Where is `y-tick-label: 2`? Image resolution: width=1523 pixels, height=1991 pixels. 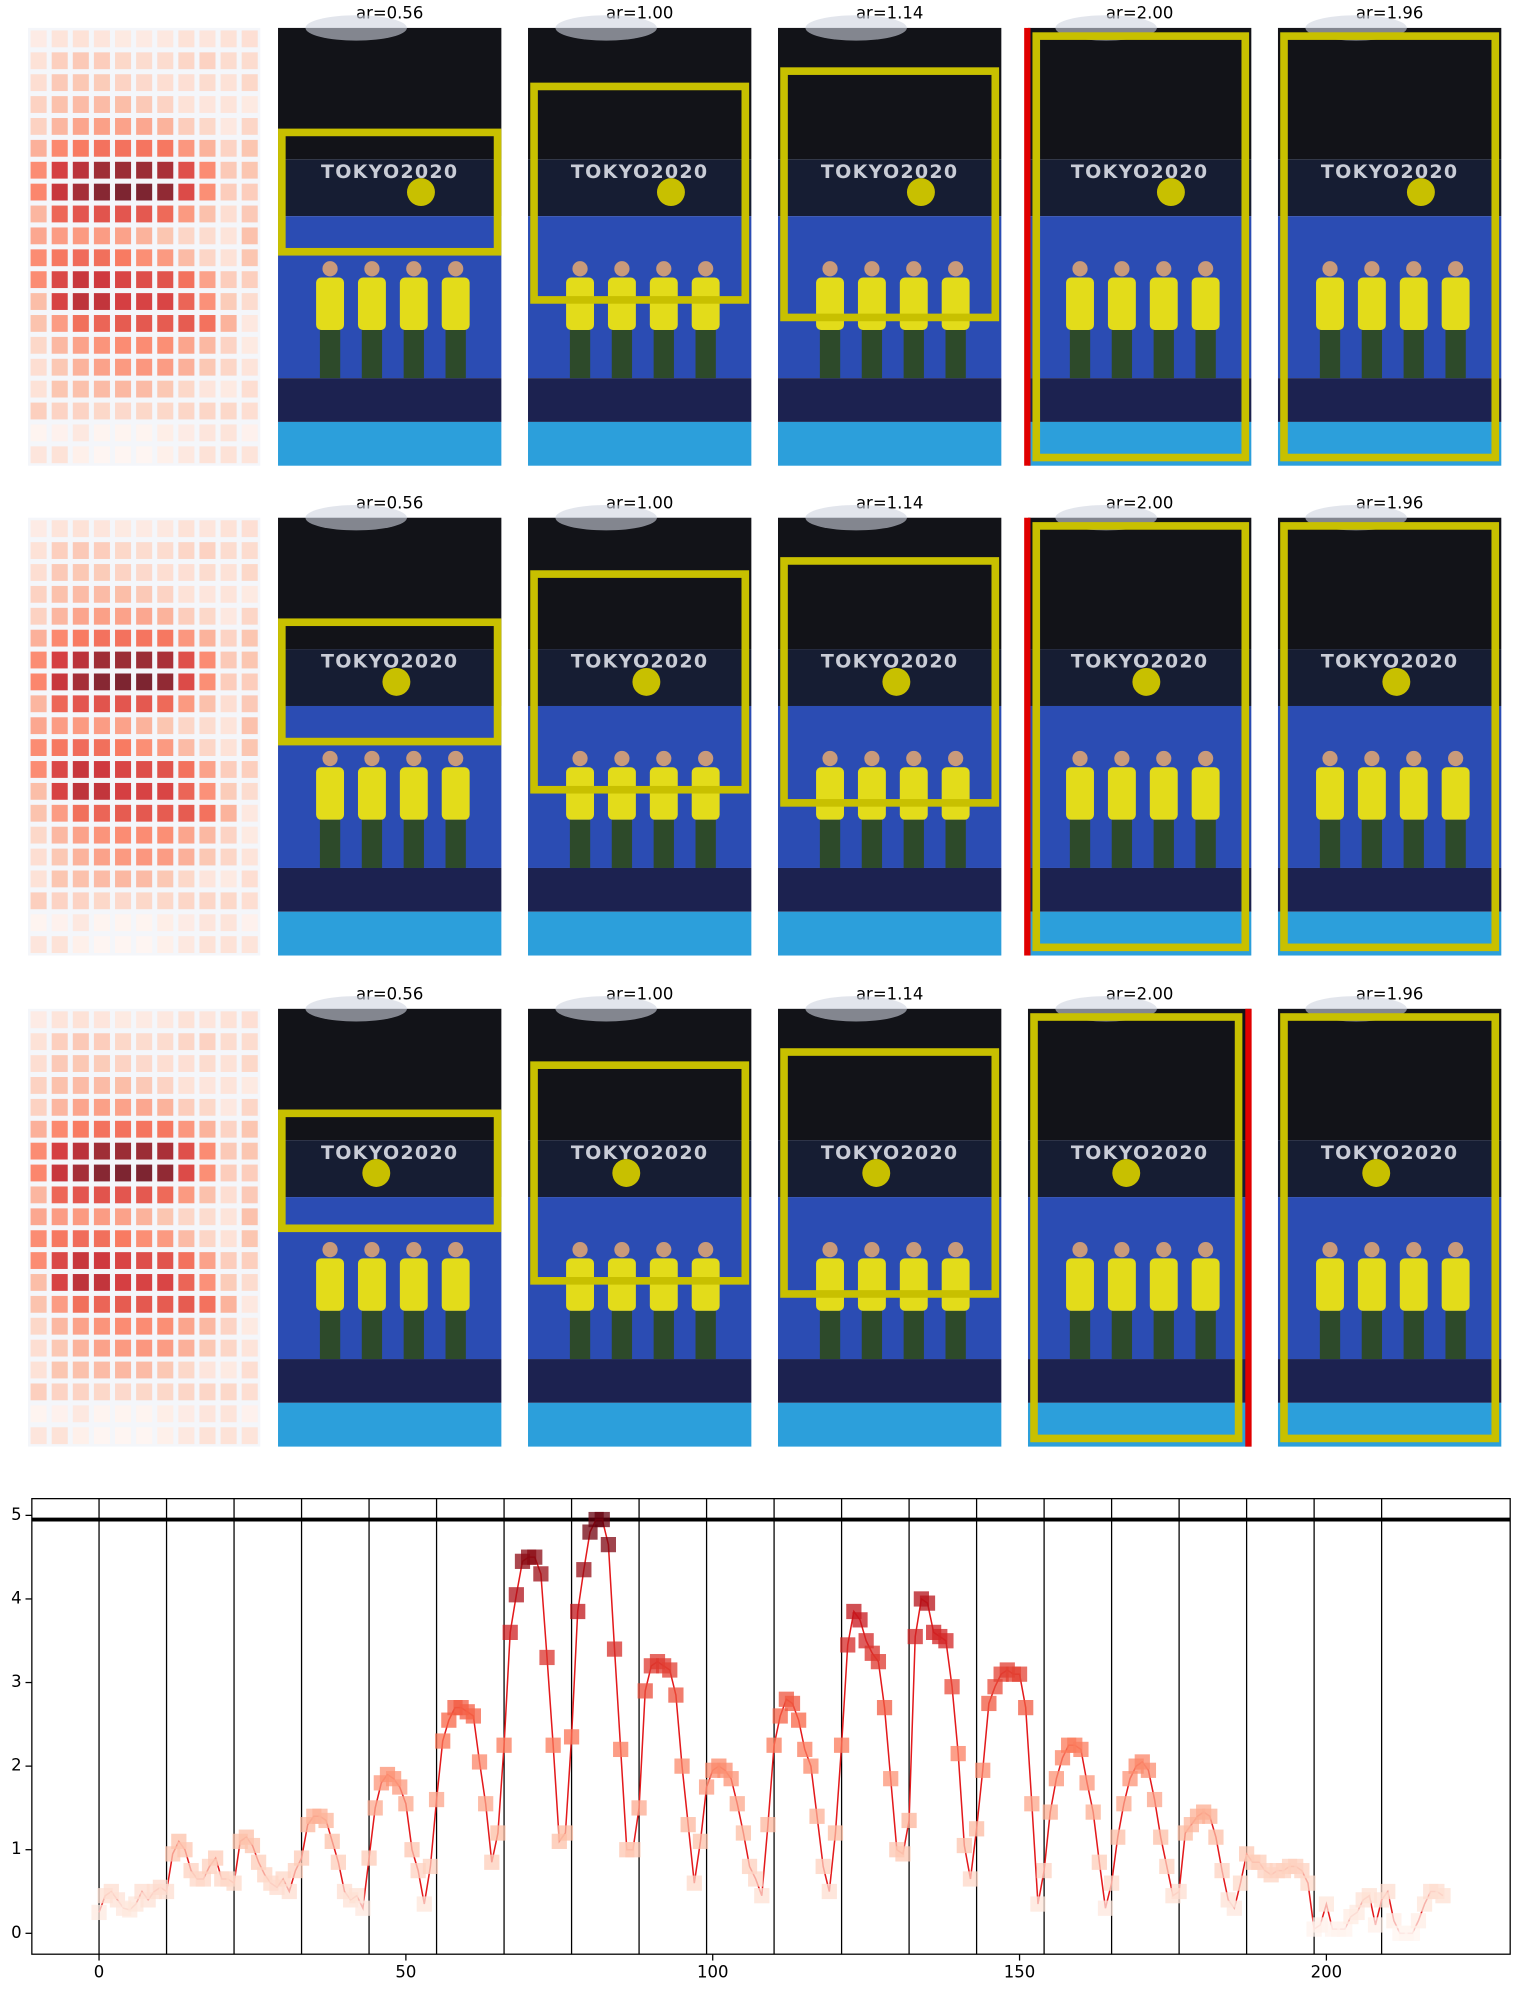 y-tick-label: 2 is located at coordinates (16, 1765).